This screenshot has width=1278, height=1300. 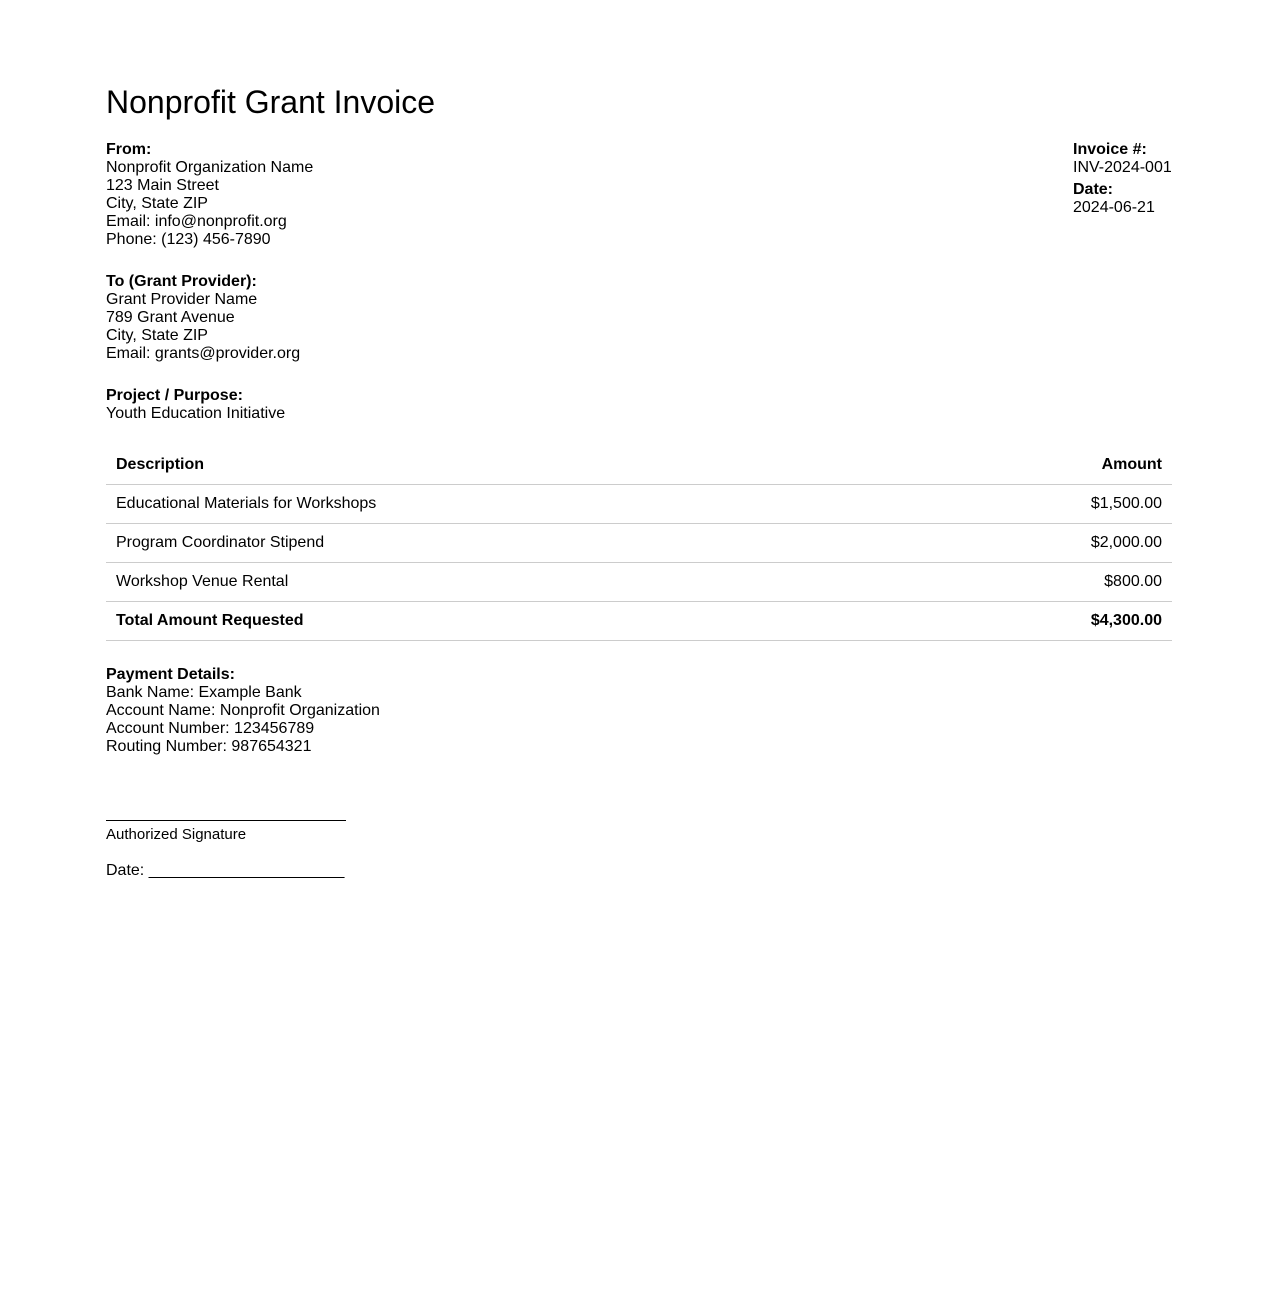 I want to click on to-line: Grant Provider Name, so click(x=182, y=299).